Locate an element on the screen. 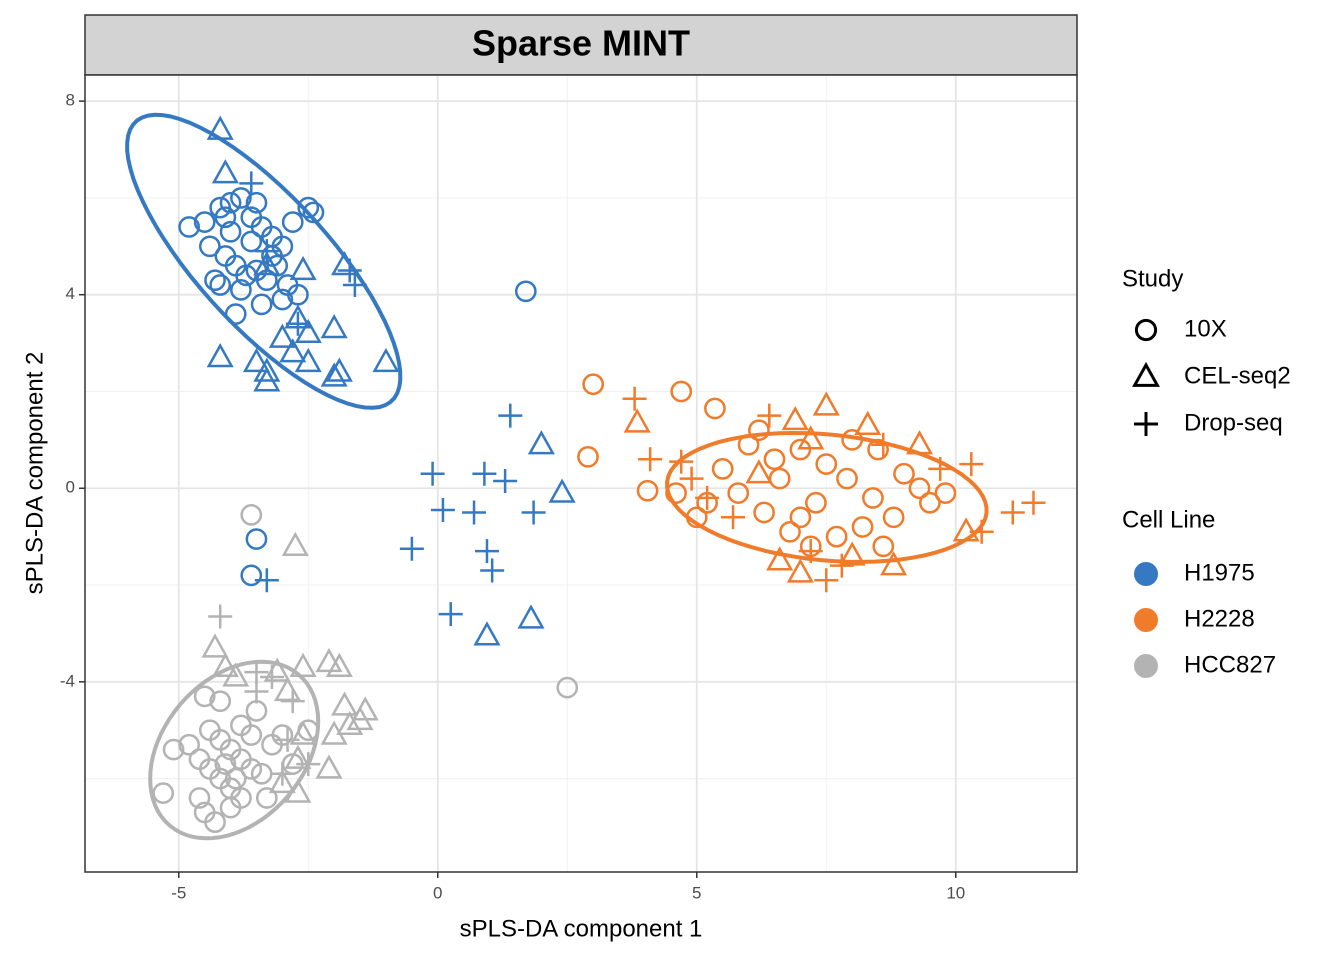 This screenshot has height=965, width=1344. x-tick-label: -5 is located at coordinates (178, 892).